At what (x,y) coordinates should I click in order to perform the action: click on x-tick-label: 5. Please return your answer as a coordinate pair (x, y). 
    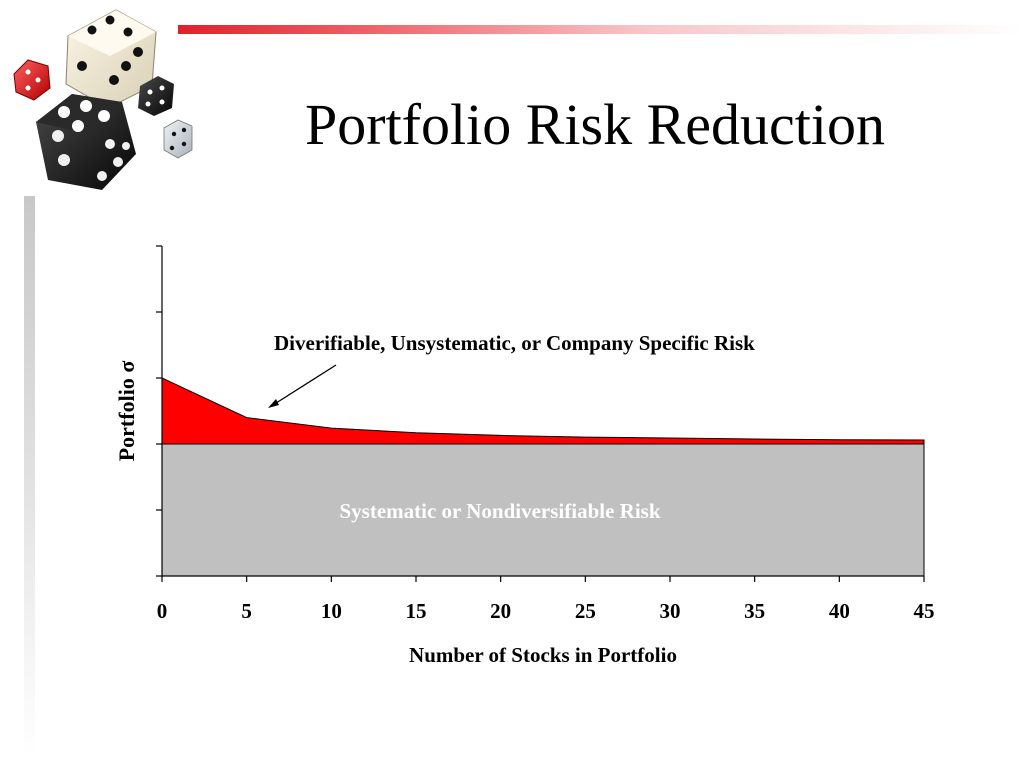
    Looking at the image, I should click on (246, 611).